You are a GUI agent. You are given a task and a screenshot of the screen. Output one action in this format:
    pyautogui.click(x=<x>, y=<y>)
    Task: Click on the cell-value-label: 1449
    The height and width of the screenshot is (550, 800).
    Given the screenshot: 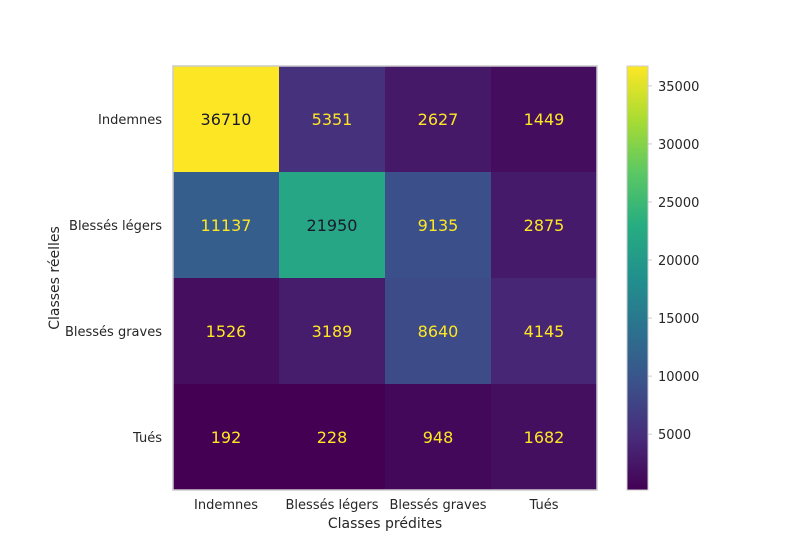 What is the action you would take?
    pyautogui.click(x=544, y=119)
    